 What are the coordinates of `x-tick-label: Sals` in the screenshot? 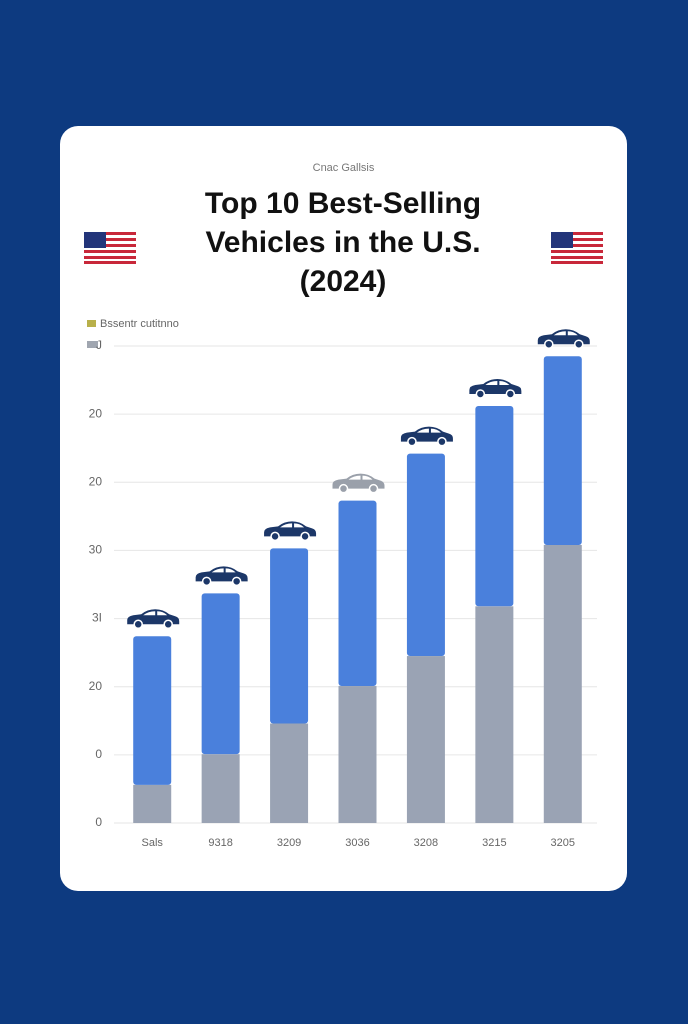 It's located at (153, 843).